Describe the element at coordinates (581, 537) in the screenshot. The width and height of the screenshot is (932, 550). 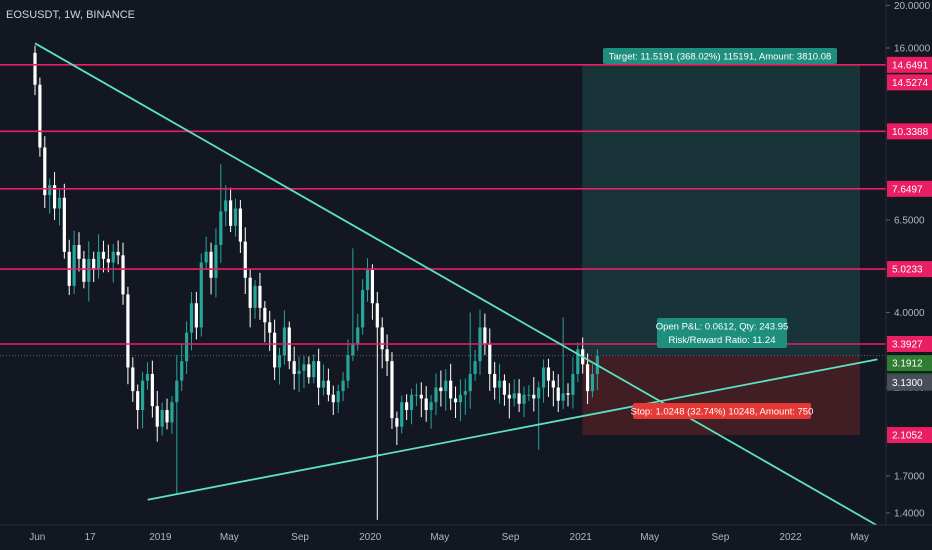
I see `time-tick-label: 2021` at that location.